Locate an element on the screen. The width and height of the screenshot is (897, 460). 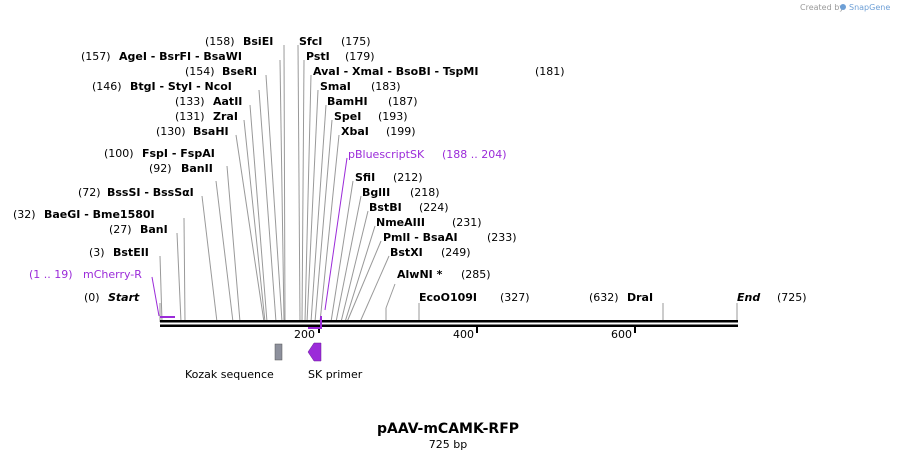
site-label-fspi-fspai: FspI - FspAI is located at coordinates (178, 153).